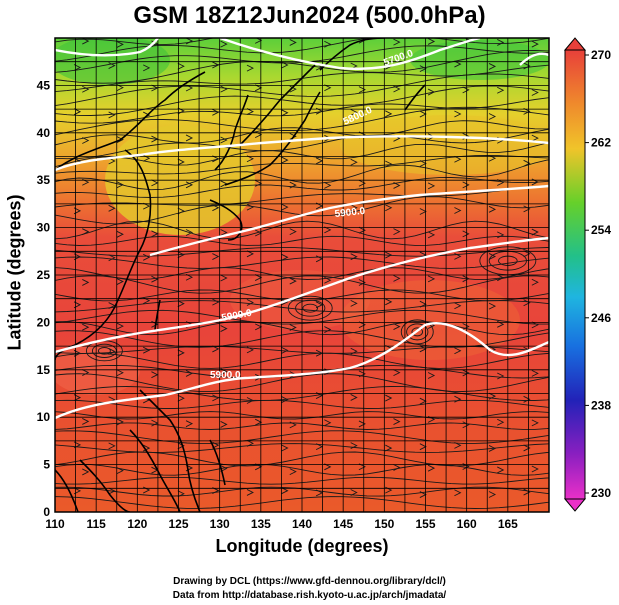 The height and width of the screenshot is (605, 619). What do you see at coordinates (575, 505) in the screenshot?
I see `colorbar-bottom-arrow` at bounding box center [575, 505].